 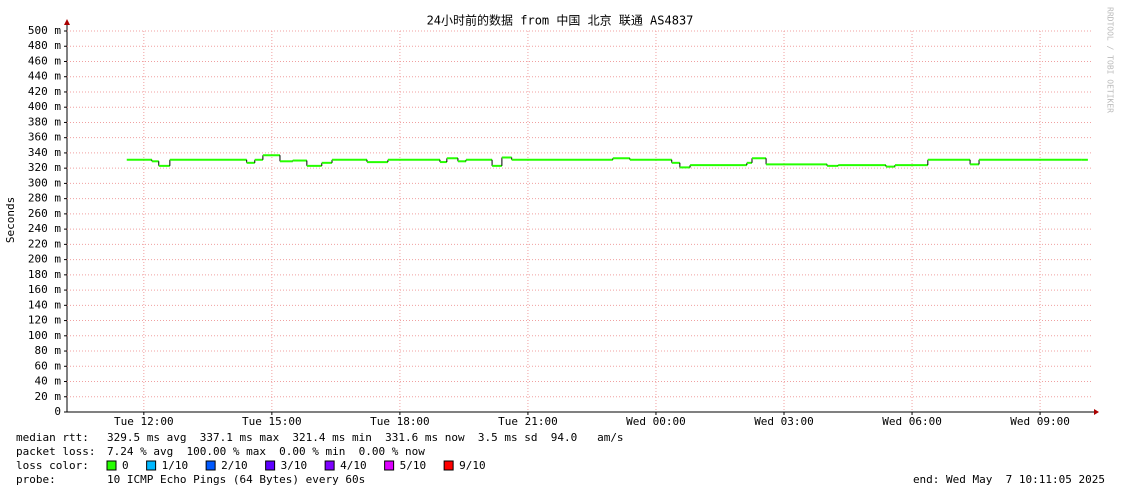 What do you see at coordinates (44, 320) in the screenshot?
I see `y-tick-label: 120 m` at bounding box center [44, 320].